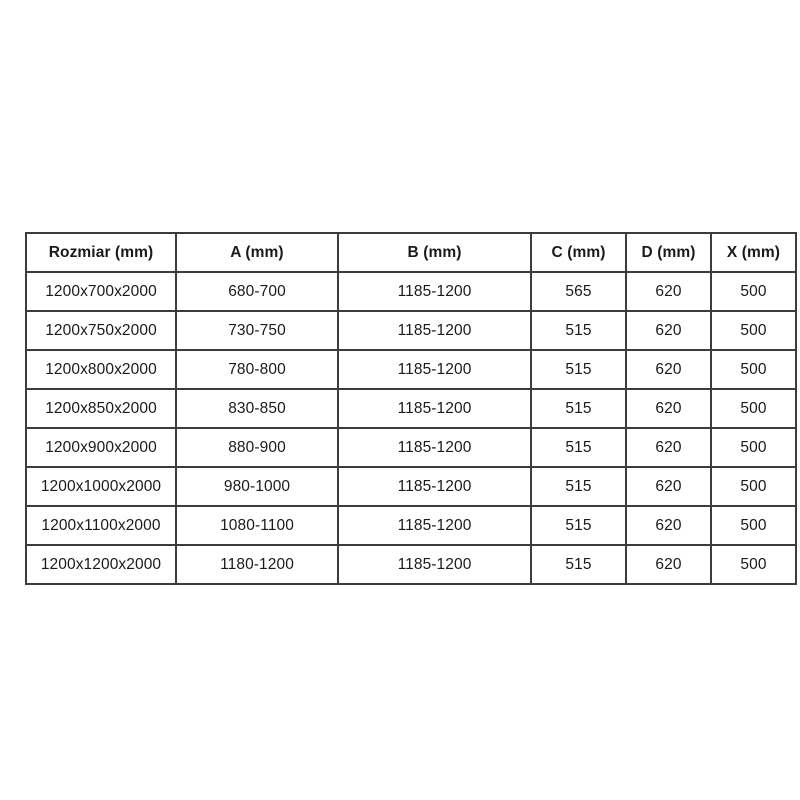 The width and height of the screenshot is (800, 800). Describe the element at coordinates (434, 252) in the screenshot. I see `column-header-b: B (mm)` at that location.